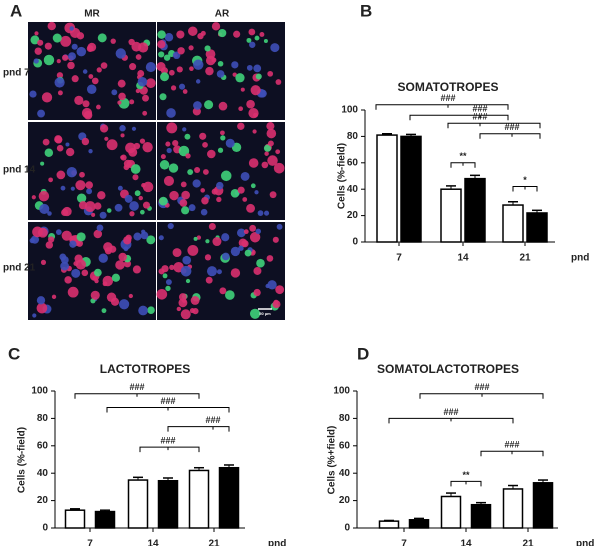 The width and height of the screenshot is (595, 546). Describe the element at coordinates (14, 353) in the screenshot. I see `panel-label: C` at that location.